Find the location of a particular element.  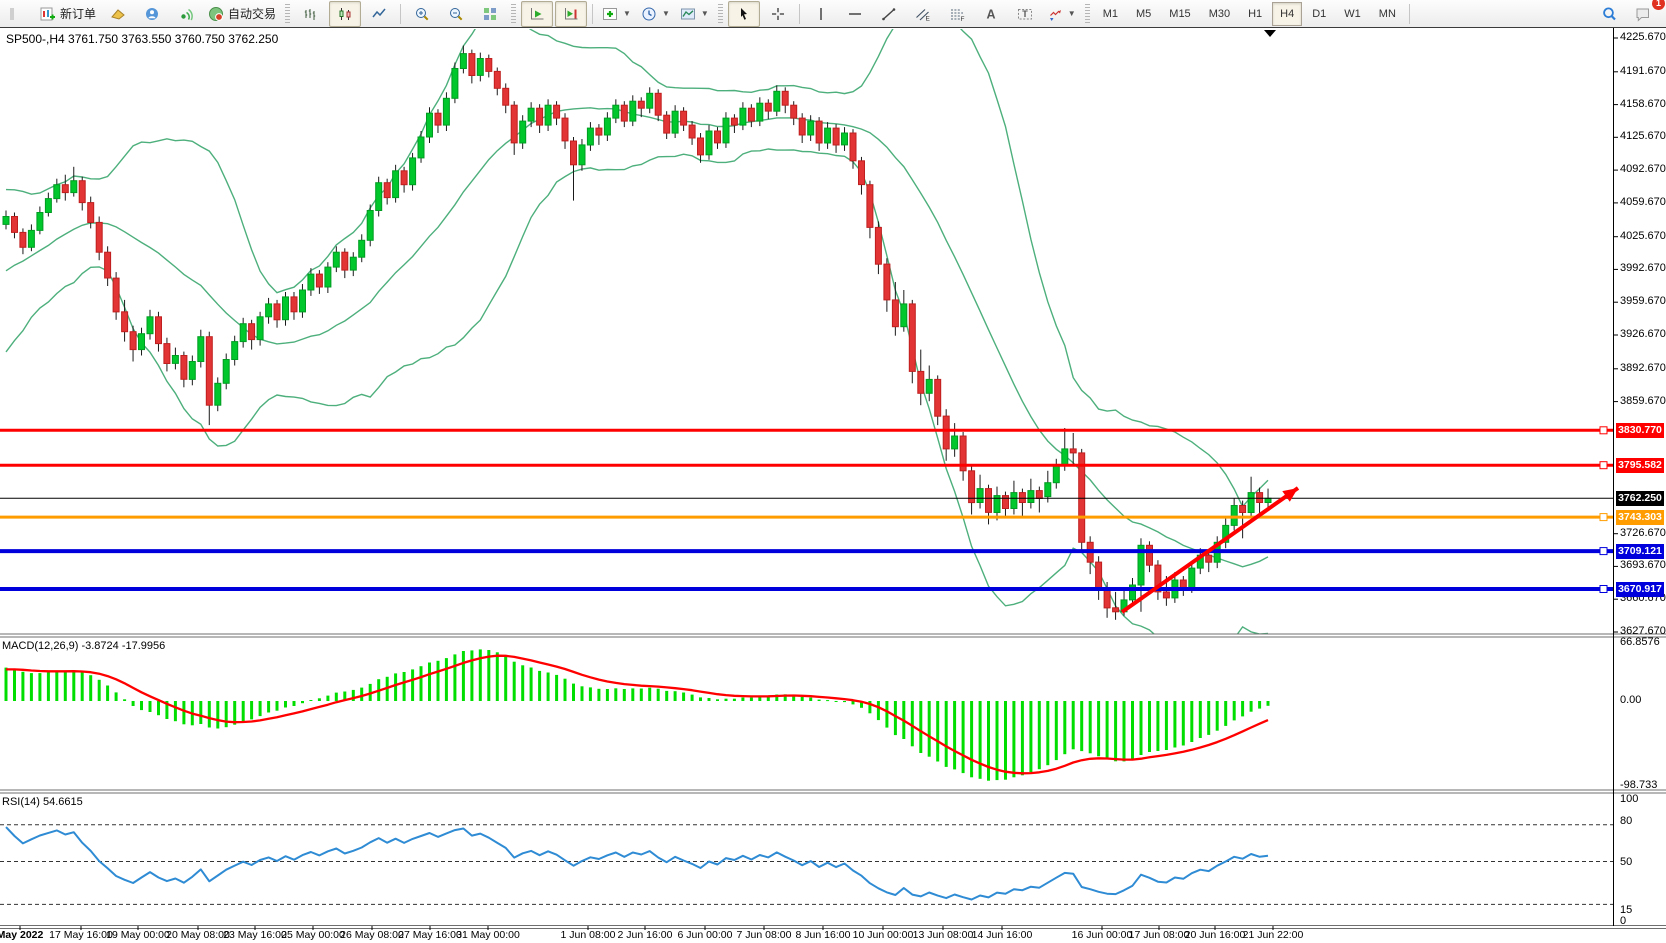

timeframe-button-w1: W1 is located at coordinates (1352, 13).